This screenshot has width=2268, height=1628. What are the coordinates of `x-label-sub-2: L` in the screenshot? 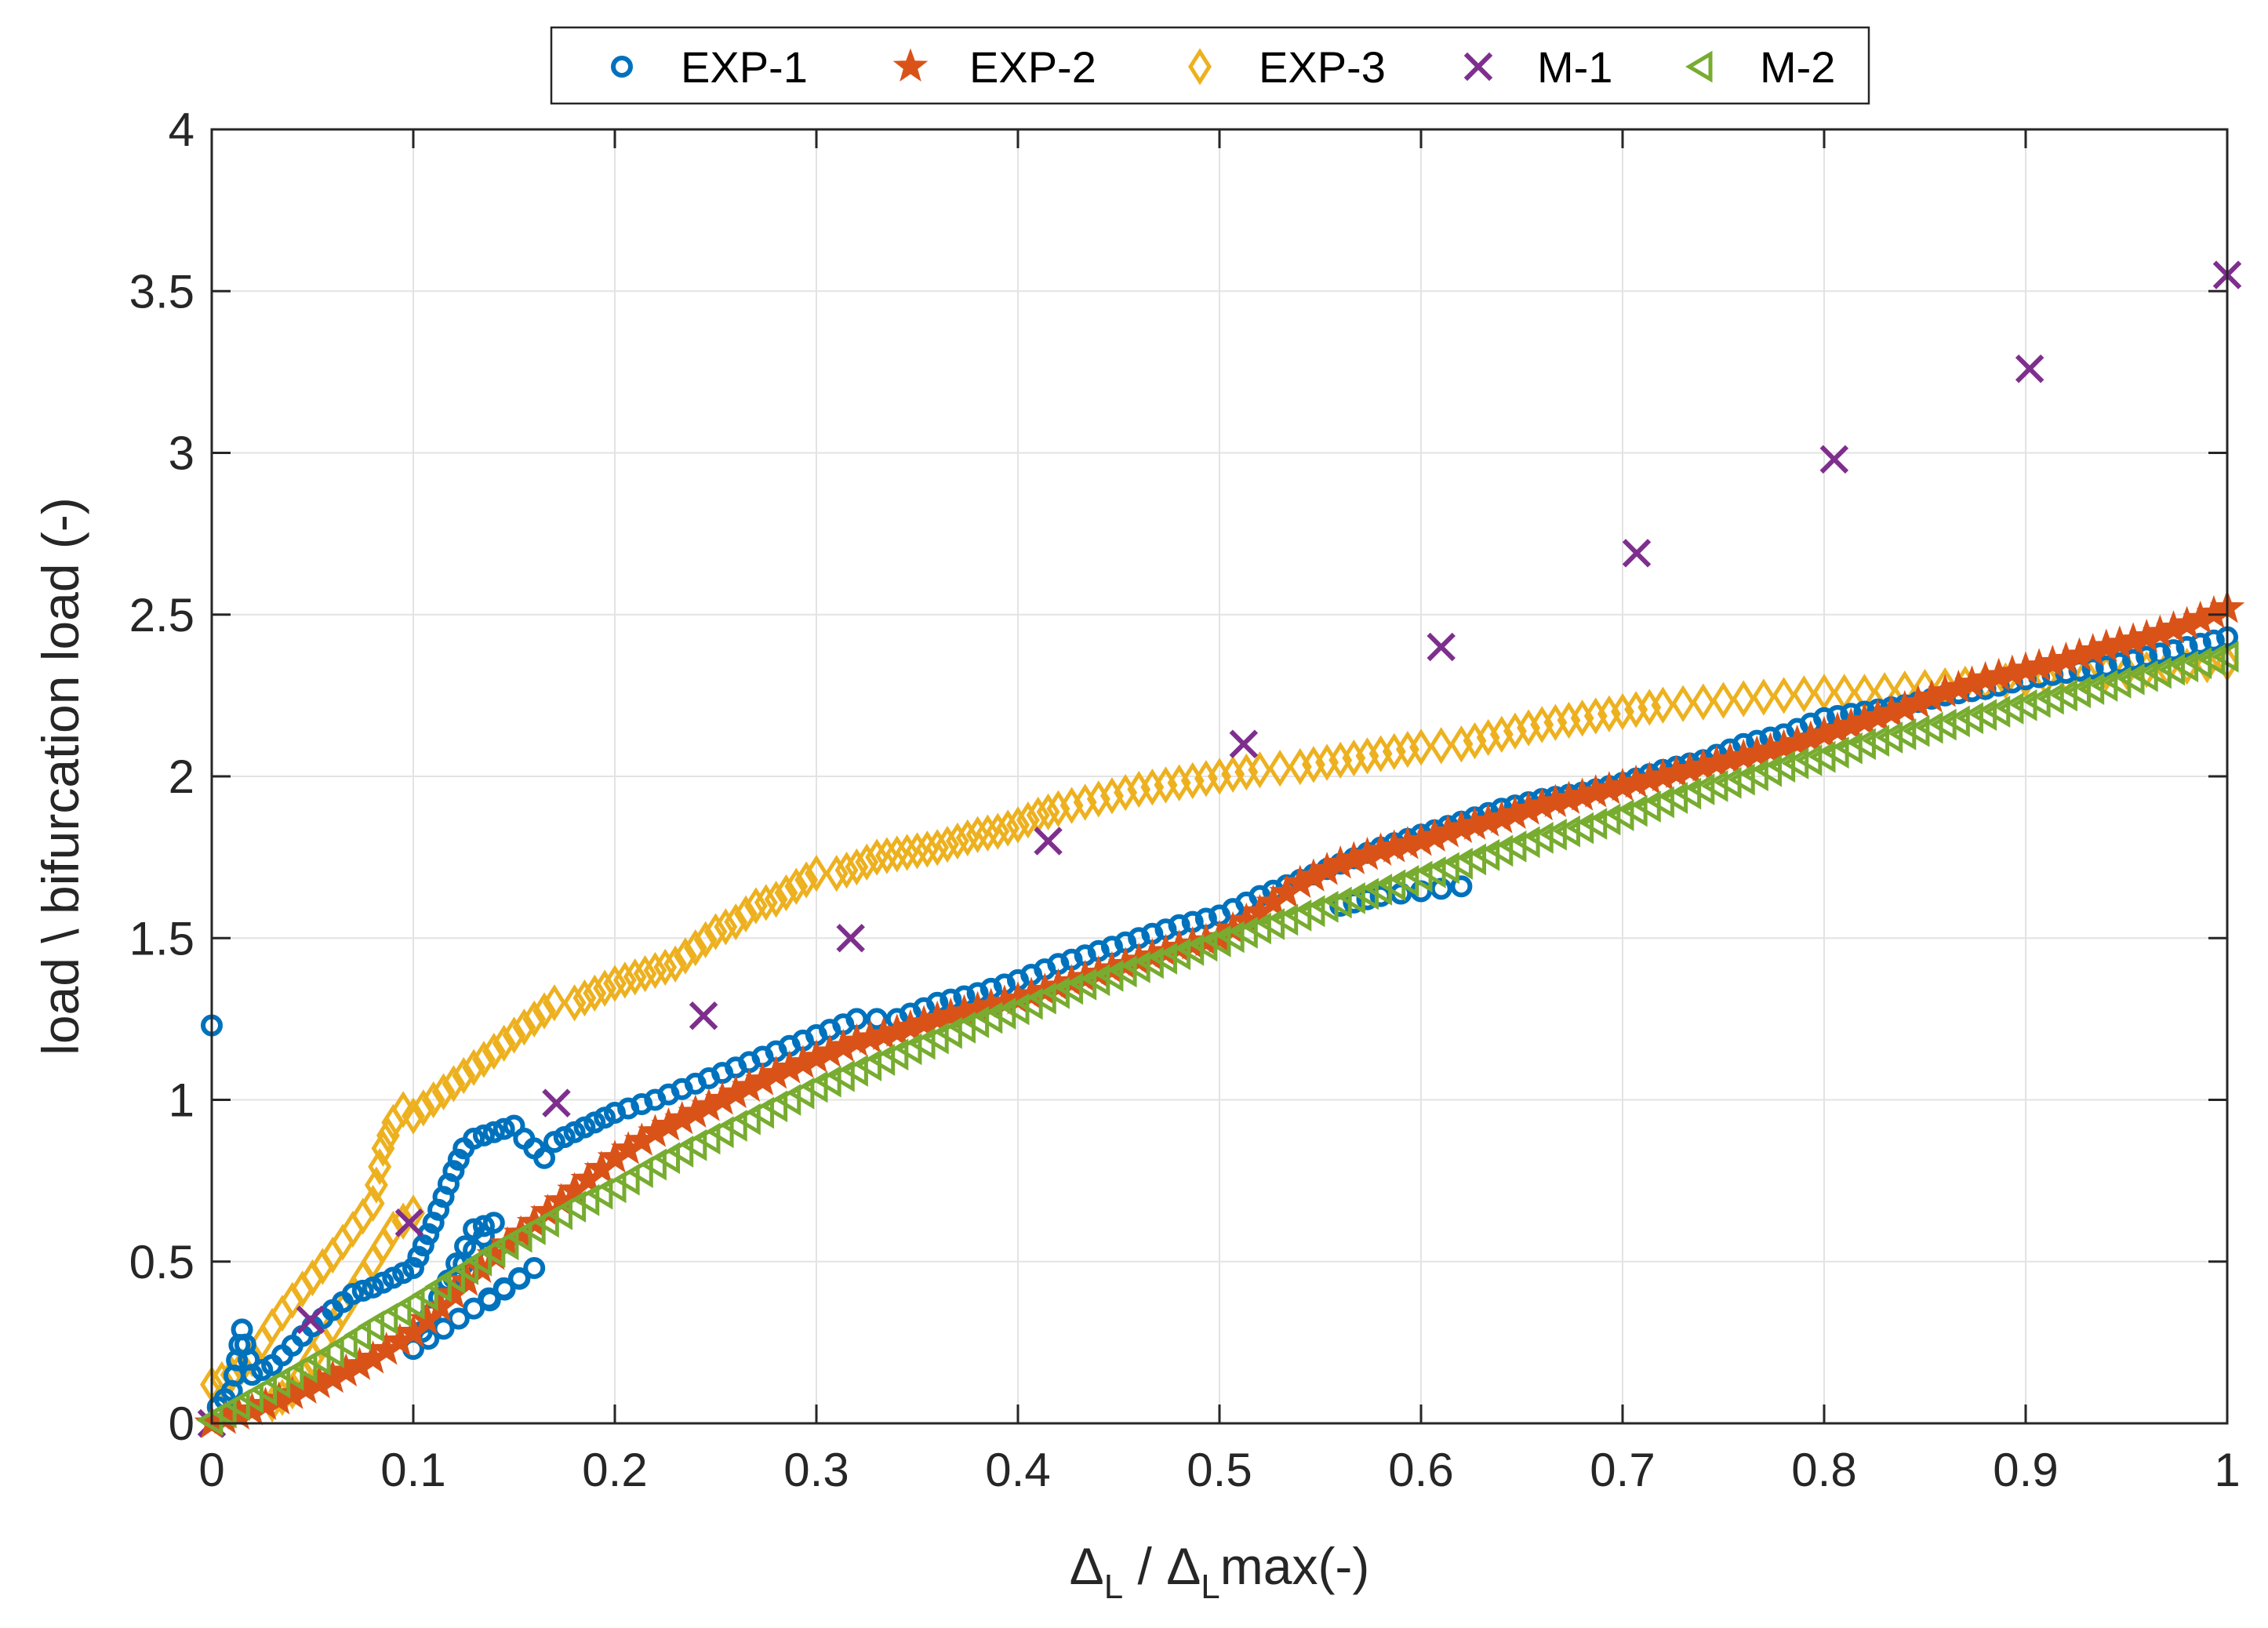 It's located at (1210, 1587).